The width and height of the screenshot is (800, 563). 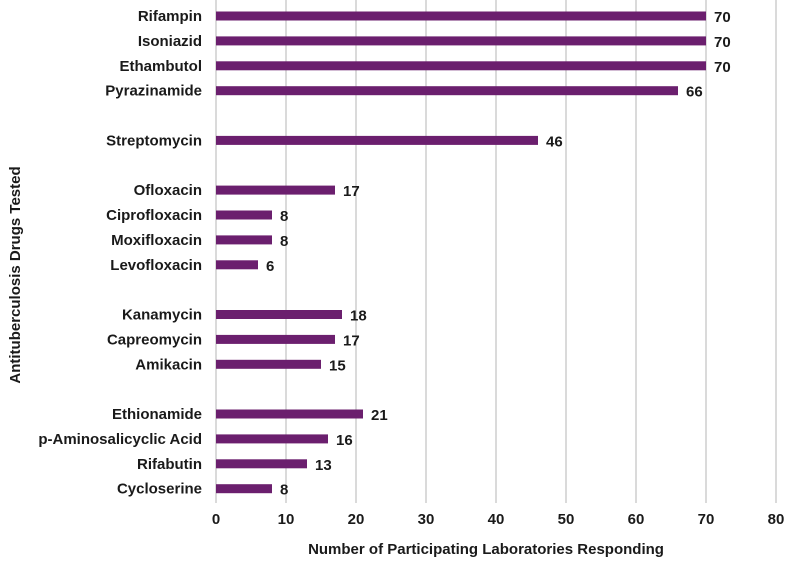 What do you see at coordinates (270, 266) in the screenshot?
I see `data-label: 6` at bounding box center [270, 266].